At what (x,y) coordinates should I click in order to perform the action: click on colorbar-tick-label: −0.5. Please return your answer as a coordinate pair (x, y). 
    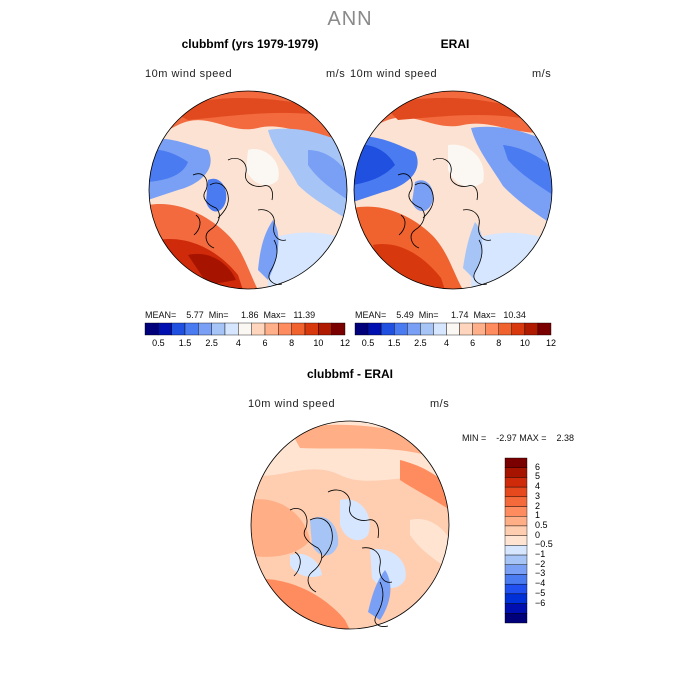
    Looking at the image, I should click on (544, 544).